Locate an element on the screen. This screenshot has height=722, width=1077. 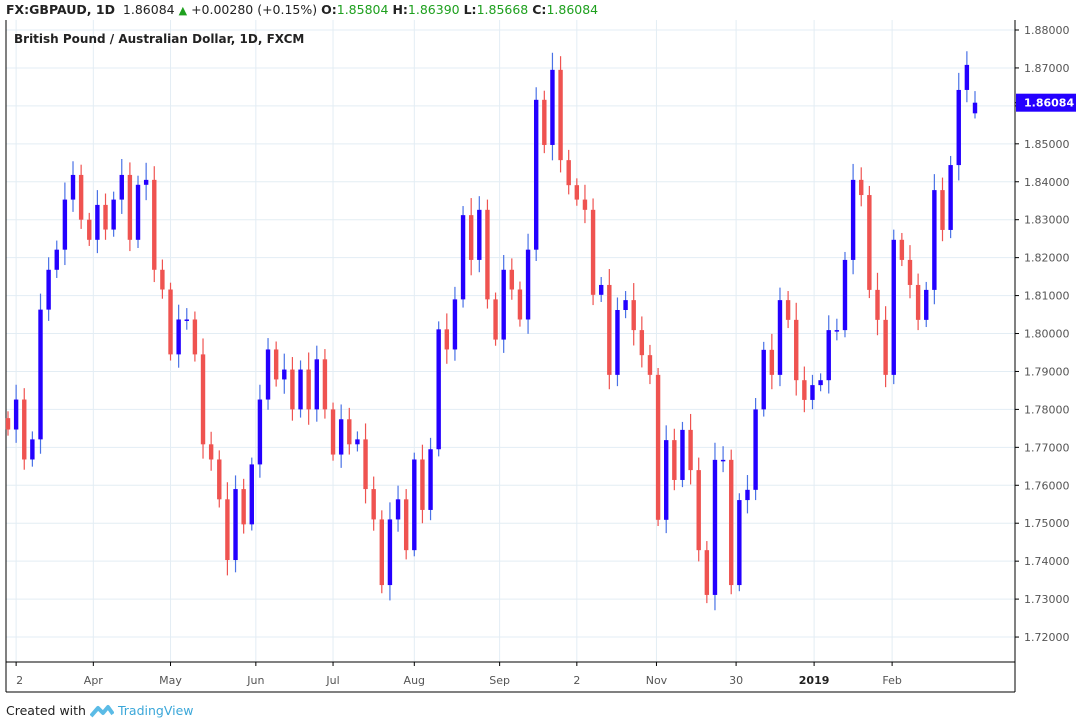
y-tick-label: 1.78000 is located at coordinates (1047, 409).